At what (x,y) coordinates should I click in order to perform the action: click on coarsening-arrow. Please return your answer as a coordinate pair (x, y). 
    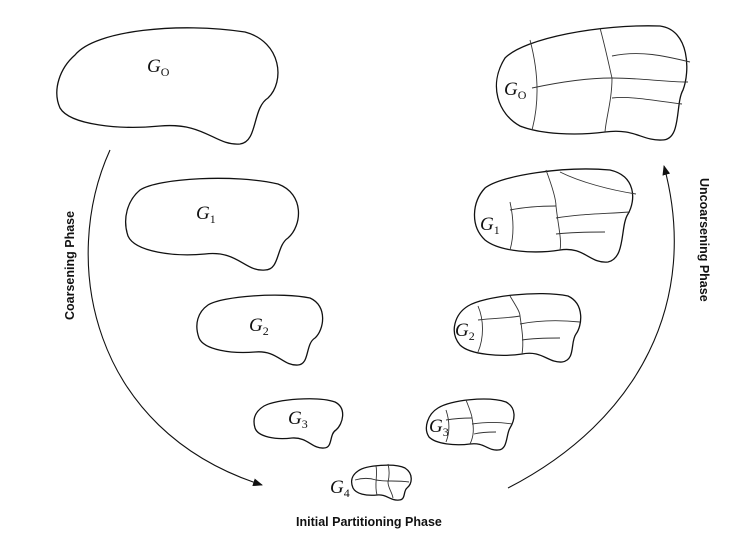
    Looking at the image, I should click on (175, 318).